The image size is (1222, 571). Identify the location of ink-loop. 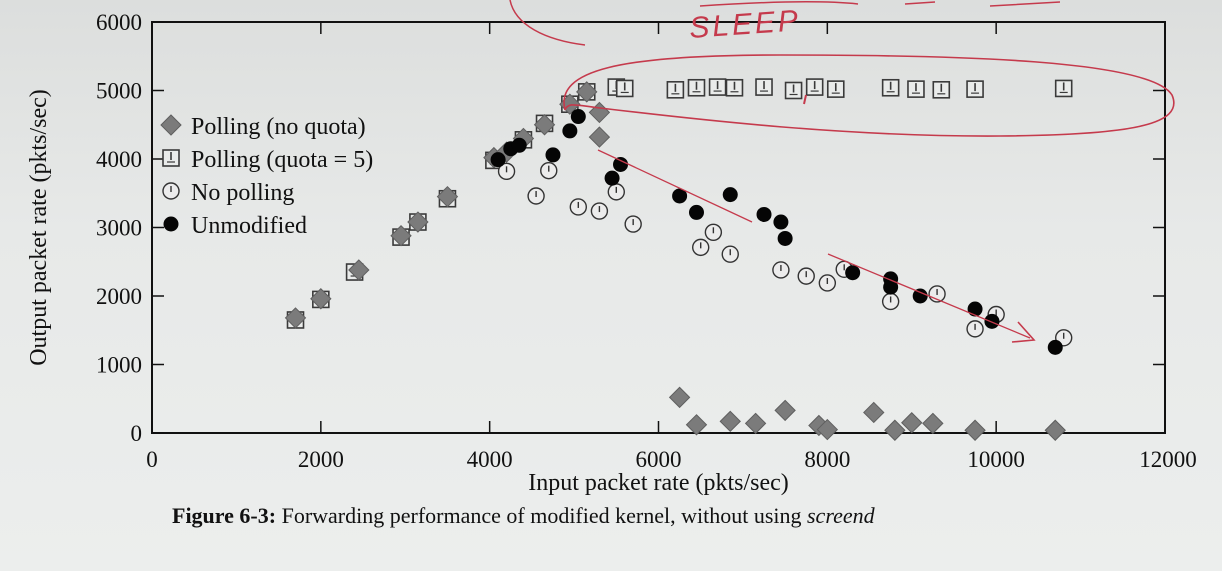
(869, 95).